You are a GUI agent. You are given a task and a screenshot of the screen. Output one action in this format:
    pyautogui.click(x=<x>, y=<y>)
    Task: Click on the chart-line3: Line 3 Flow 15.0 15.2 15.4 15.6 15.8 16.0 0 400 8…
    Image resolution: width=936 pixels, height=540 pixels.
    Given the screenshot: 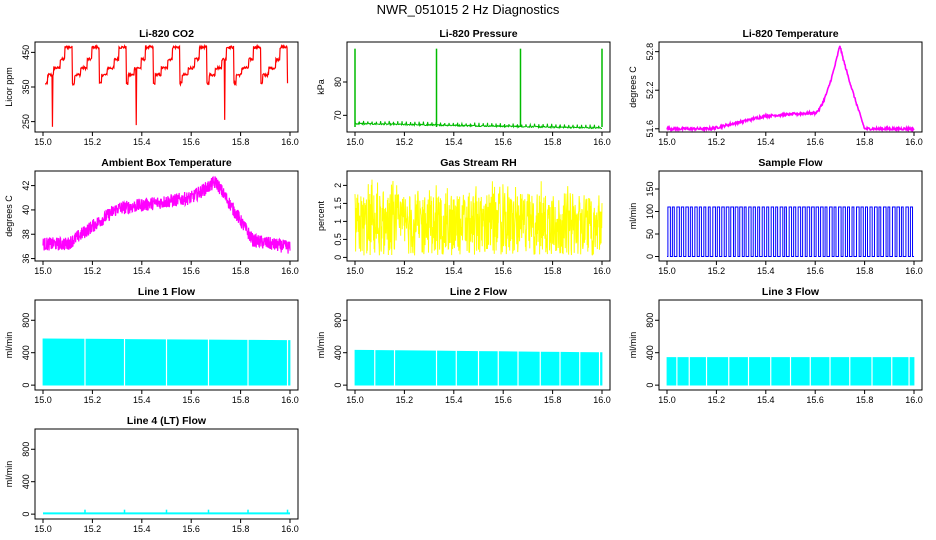 What is the action you would take?
    pyautogui.click(x=775, y=345)
    